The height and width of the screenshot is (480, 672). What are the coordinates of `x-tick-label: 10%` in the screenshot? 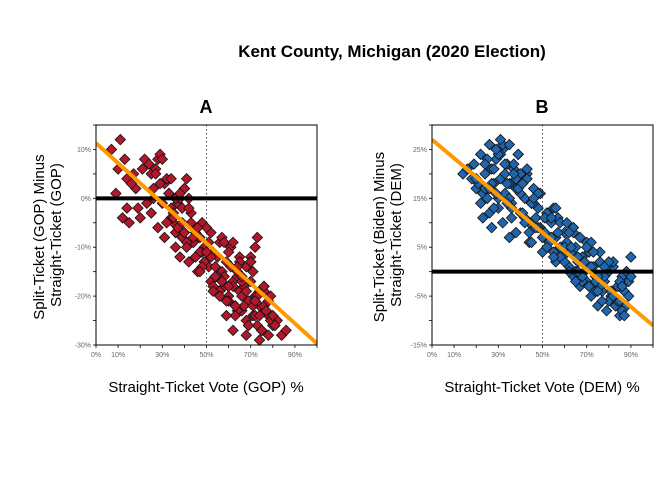 It's located at (454, 355).